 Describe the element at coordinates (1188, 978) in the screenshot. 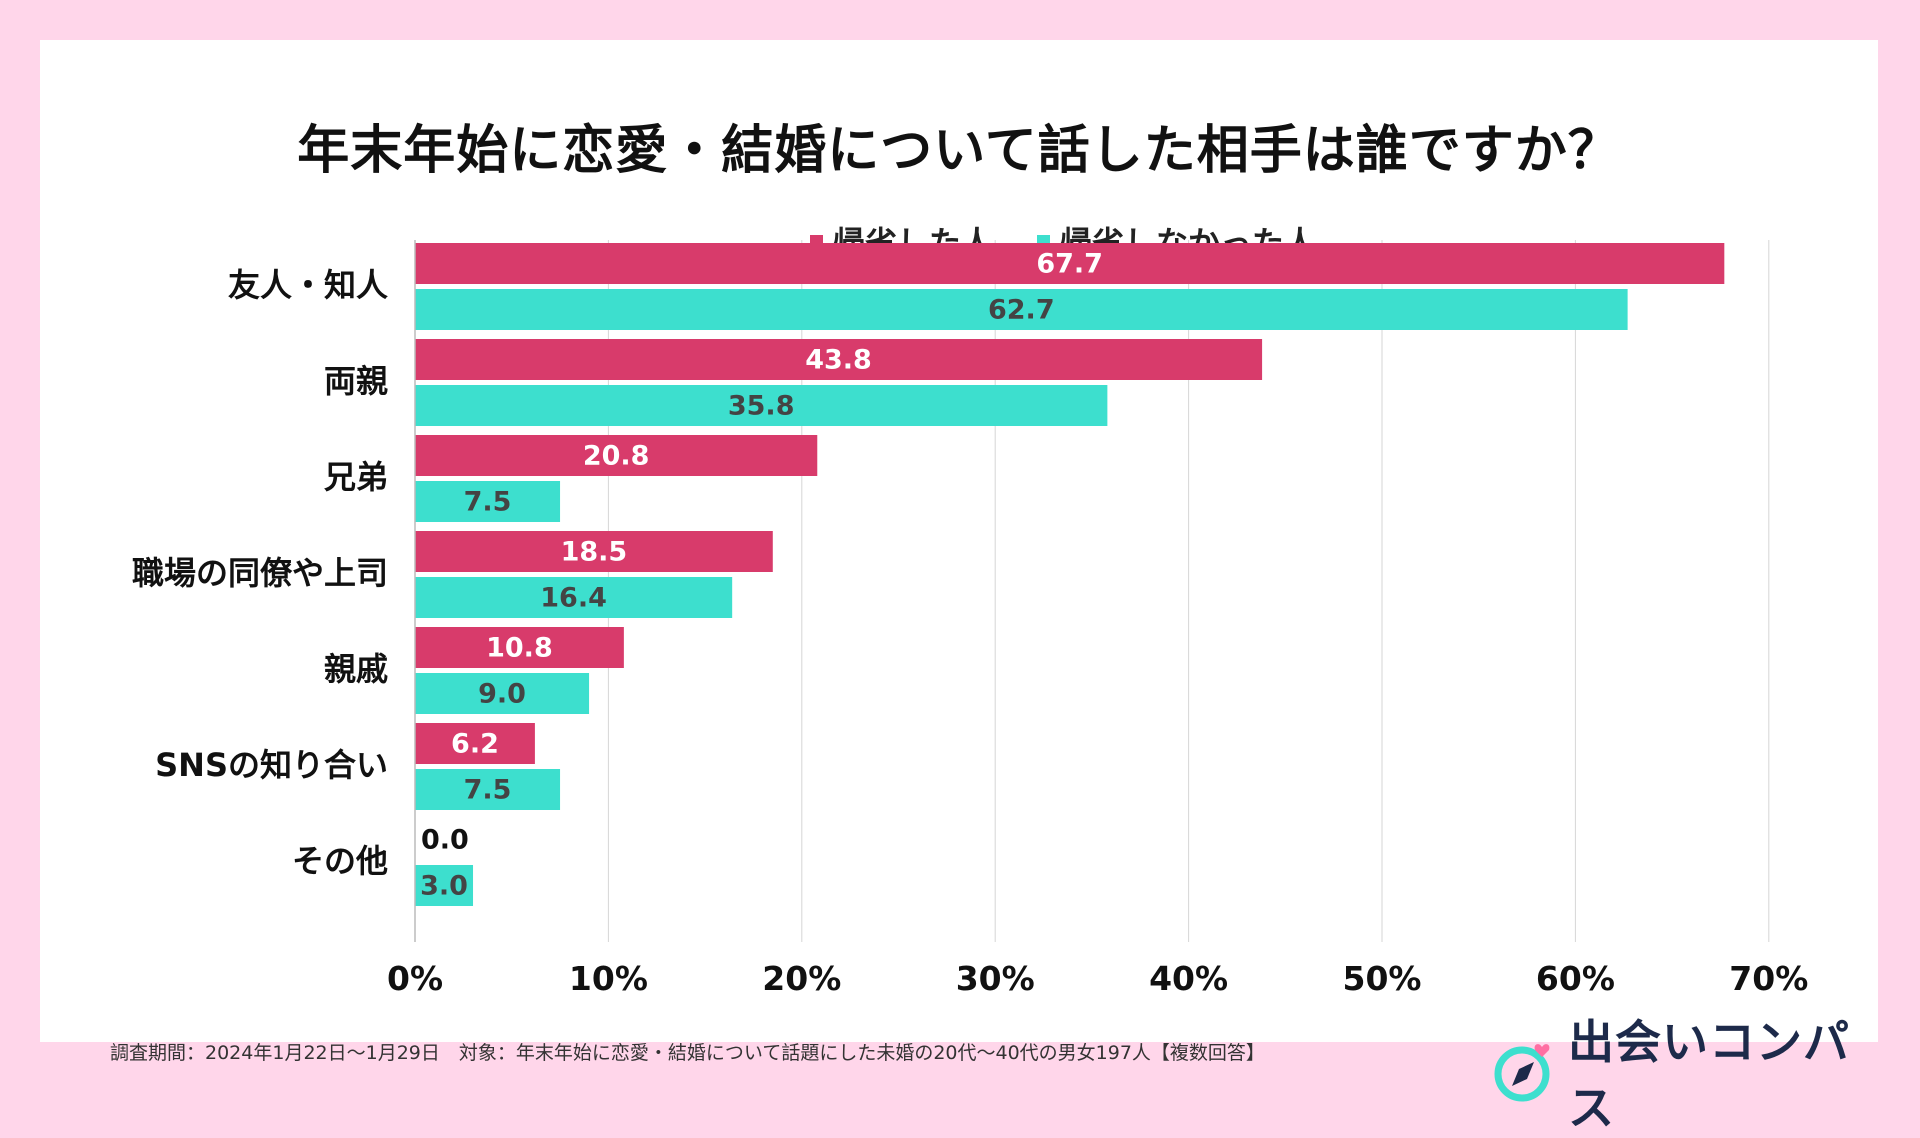

I see `x-tick-label: 40%` at that location.